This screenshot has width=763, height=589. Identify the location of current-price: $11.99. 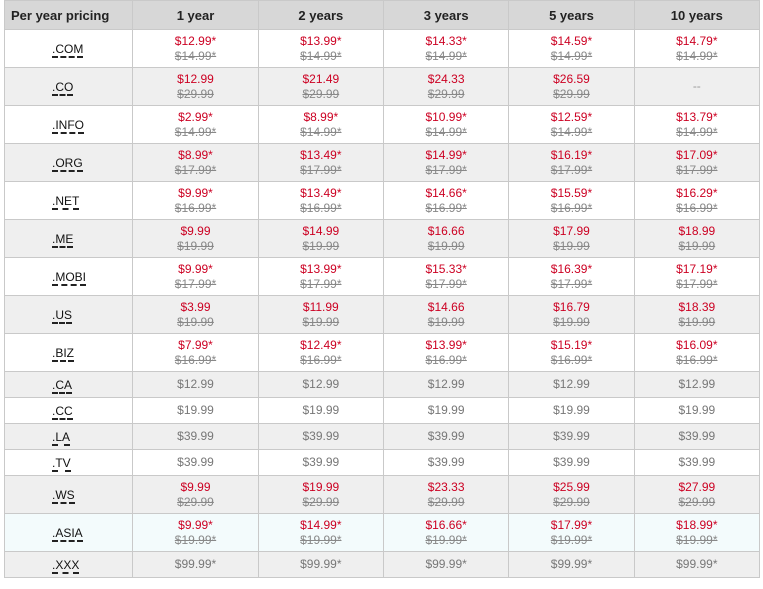
(320, 306).